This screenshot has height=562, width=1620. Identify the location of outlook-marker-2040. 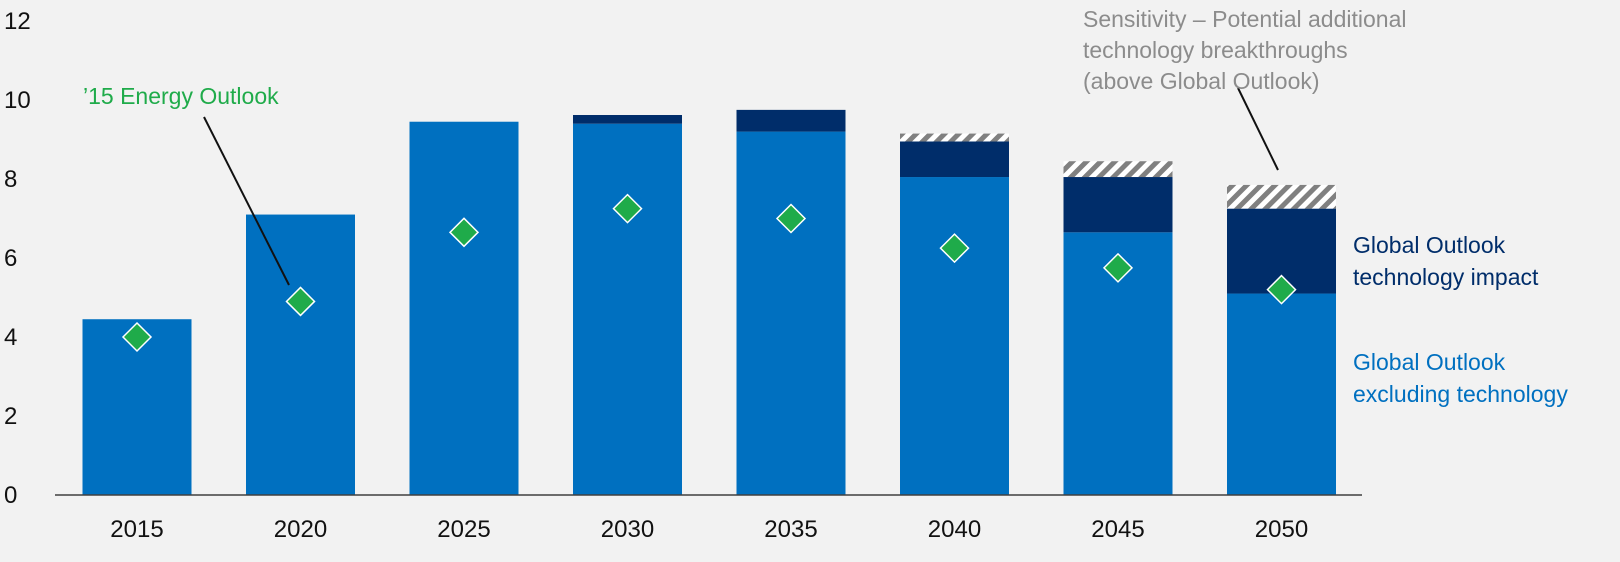
(954, 248).